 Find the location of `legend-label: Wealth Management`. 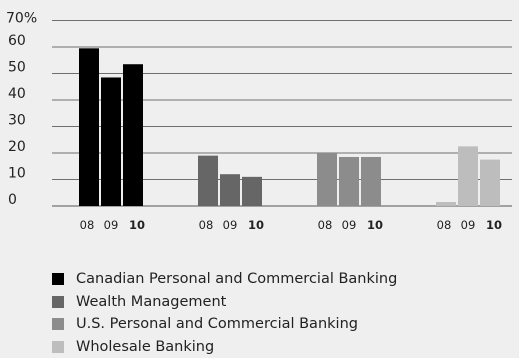

legend-label: Wealth Management is located at coordinates (151, 302).